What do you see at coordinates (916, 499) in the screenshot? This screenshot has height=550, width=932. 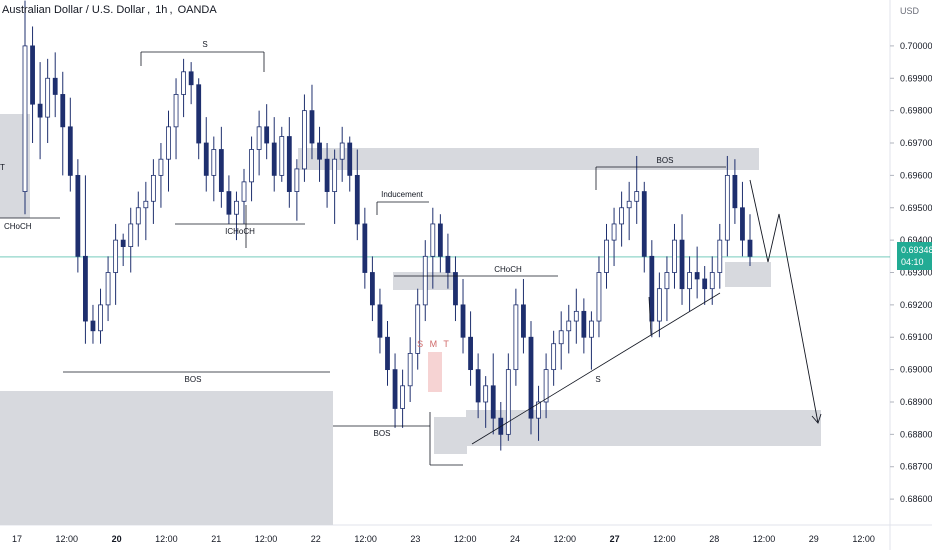 I see `price-tick-label: 0.68600` at bounding box center [916, 499].